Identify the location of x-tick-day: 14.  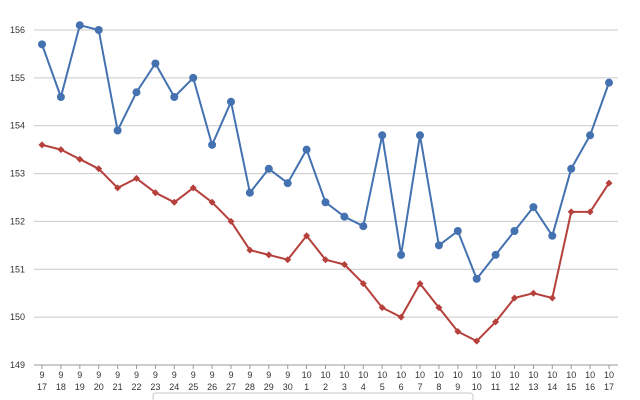
(552, 387).